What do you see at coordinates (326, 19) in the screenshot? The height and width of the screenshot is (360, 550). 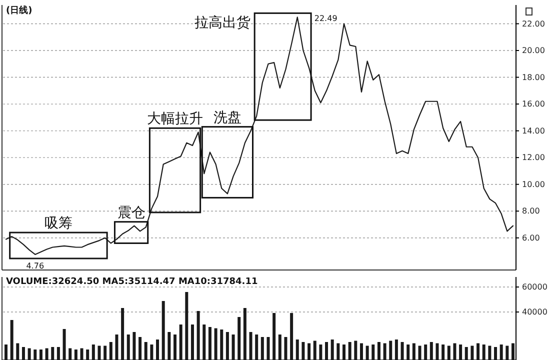 I see `annotation: 22.49` at bounding box center [326, 19].